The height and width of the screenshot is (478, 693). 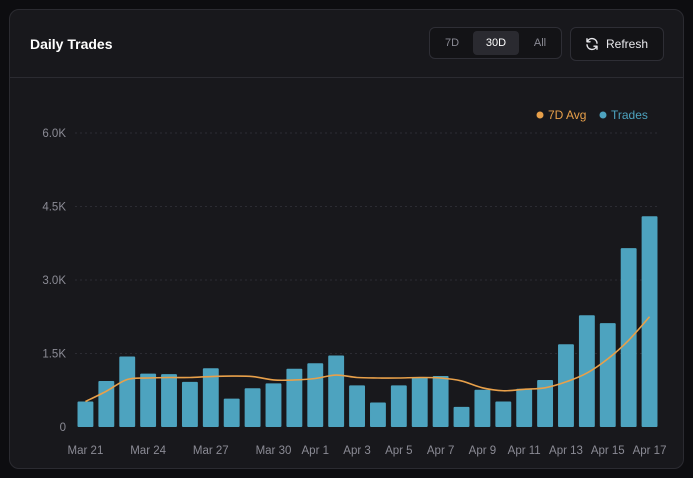 I want to click on legend-label: 7D Avg, so click(x=567, y=115).